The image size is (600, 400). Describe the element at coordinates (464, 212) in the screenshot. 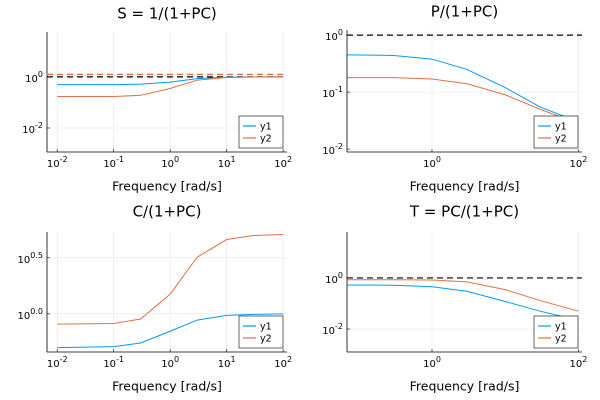

I see `chart-title: T = PC/(1+PC)` at that location.